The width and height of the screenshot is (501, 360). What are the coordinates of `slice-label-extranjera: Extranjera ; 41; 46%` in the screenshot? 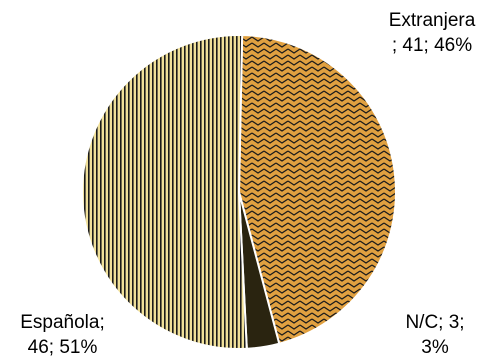 It's located at (432, 33).